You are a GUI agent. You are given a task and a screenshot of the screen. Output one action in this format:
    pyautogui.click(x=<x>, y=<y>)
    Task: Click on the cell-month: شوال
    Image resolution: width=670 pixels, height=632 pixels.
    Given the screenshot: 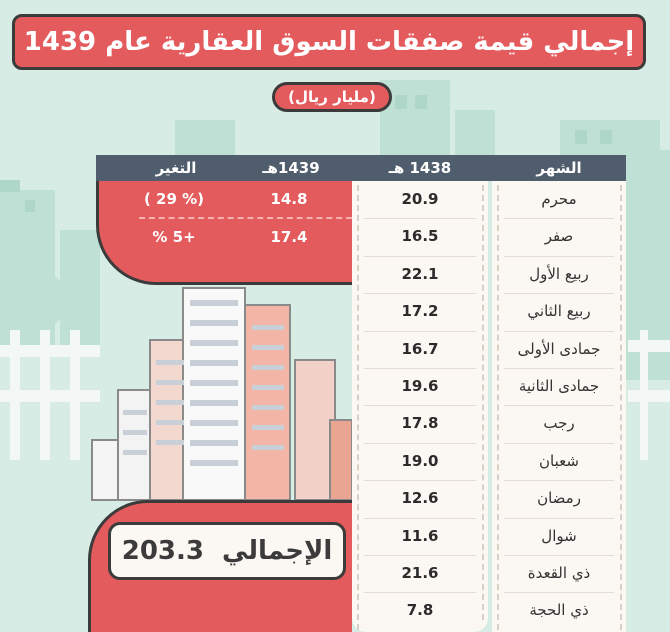 What is the action you would take?
    pyautogui.click(x=559, y=535)
    